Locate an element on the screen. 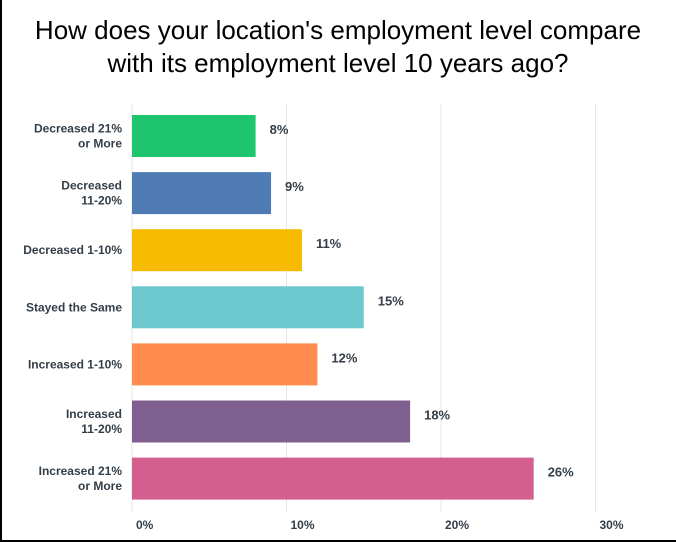 This screenshot has width=676, height=542. category-label-5-line-0: Increased is located at coordinates (94, 414).